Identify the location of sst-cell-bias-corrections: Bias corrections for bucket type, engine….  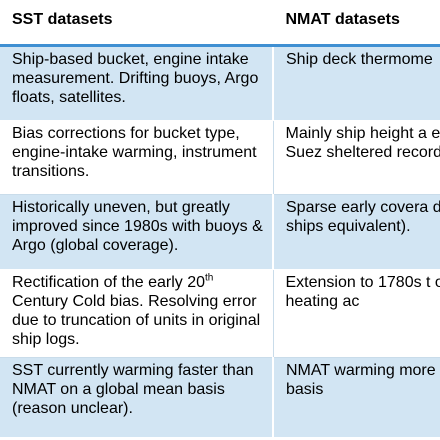
(136, 157).